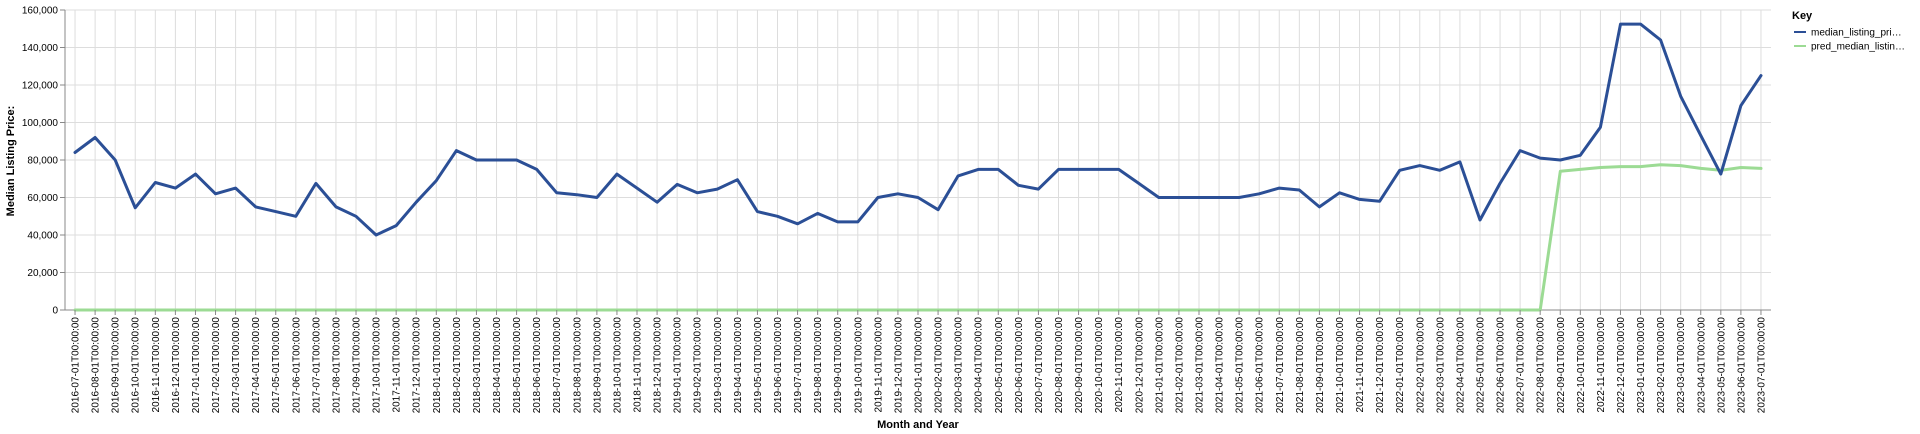 The width and height of the screenshot is (1920, 434). Describe the element at coordinates (196, 365) in the screenshot. I see `x-tick-label: 2017-01-01T00:00:00` at that location.